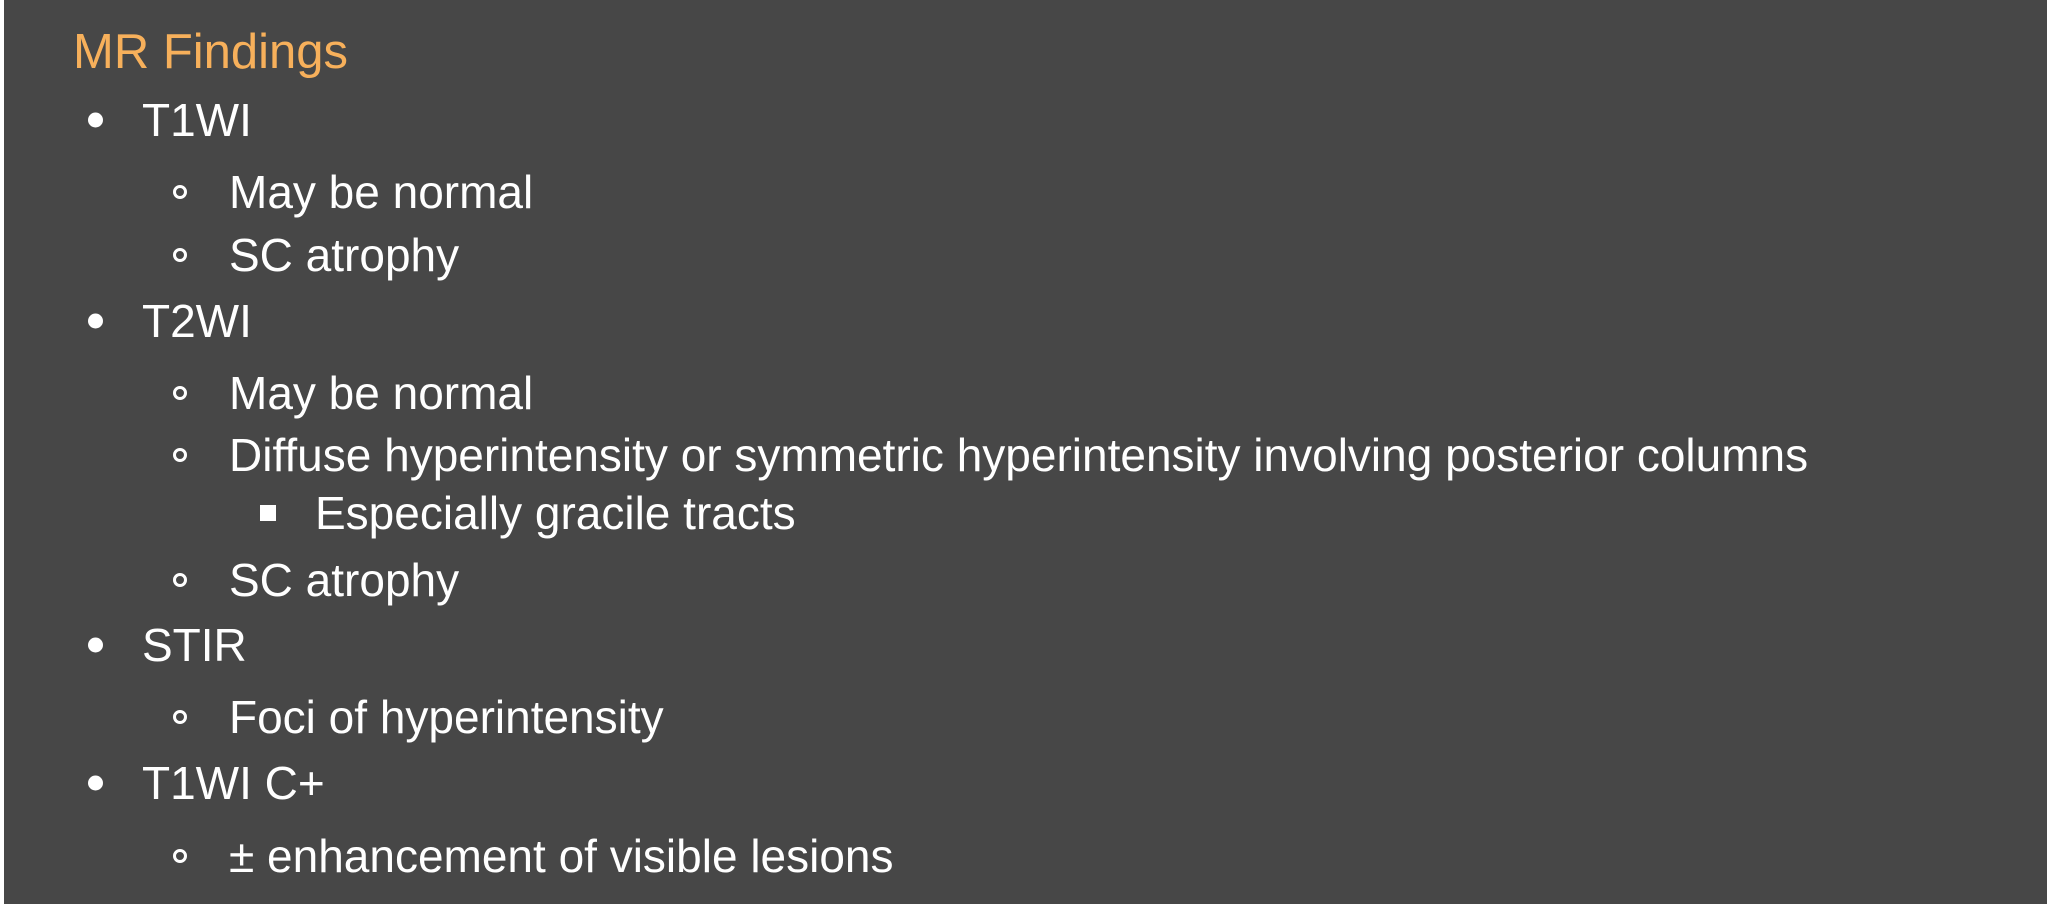  Describe the element at coordinates (197, 321) in the screenshot. I see `bullet-item-text: T2WI` at that location.